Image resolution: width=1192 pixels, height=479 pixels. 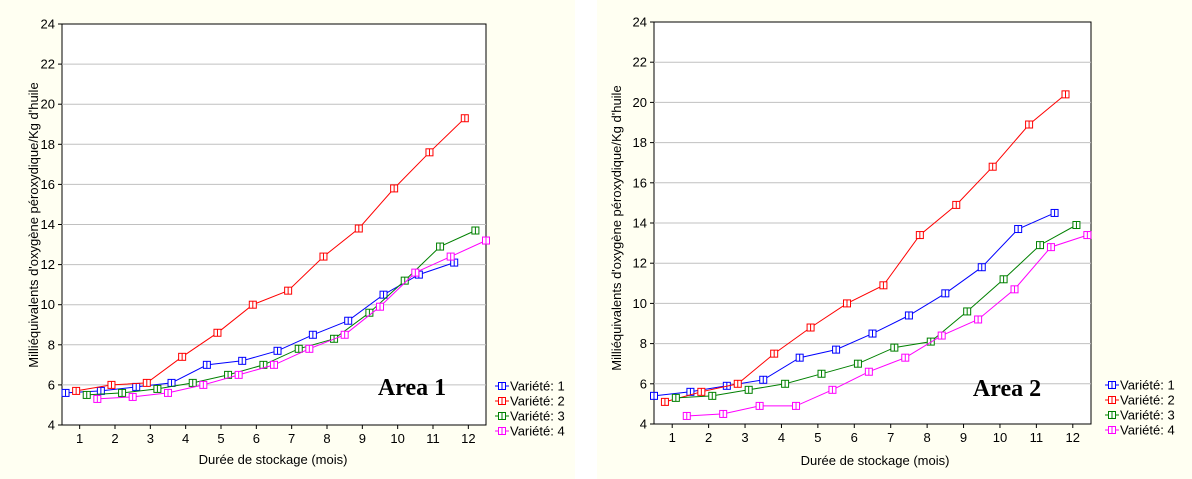 What do you see at coordinates (326, 438) in the screenshot?
I see `x-tick-label: 8` at bounding box center [326, 438].